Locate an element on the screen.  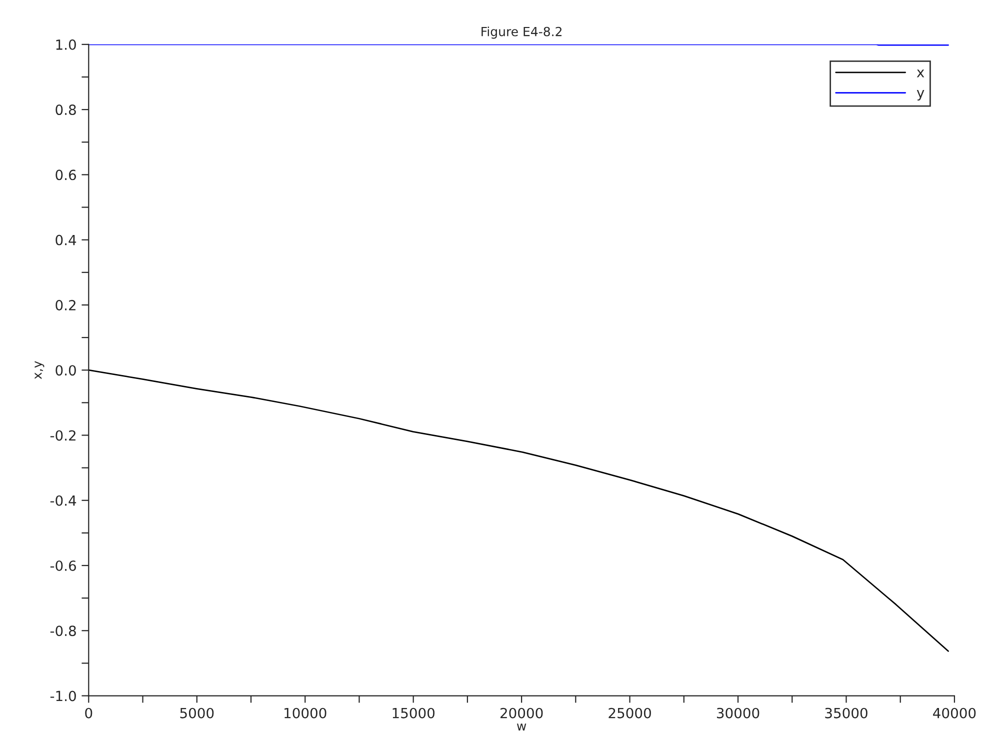
y-tick-label: 1.0 is located at coordinates (66, 44).